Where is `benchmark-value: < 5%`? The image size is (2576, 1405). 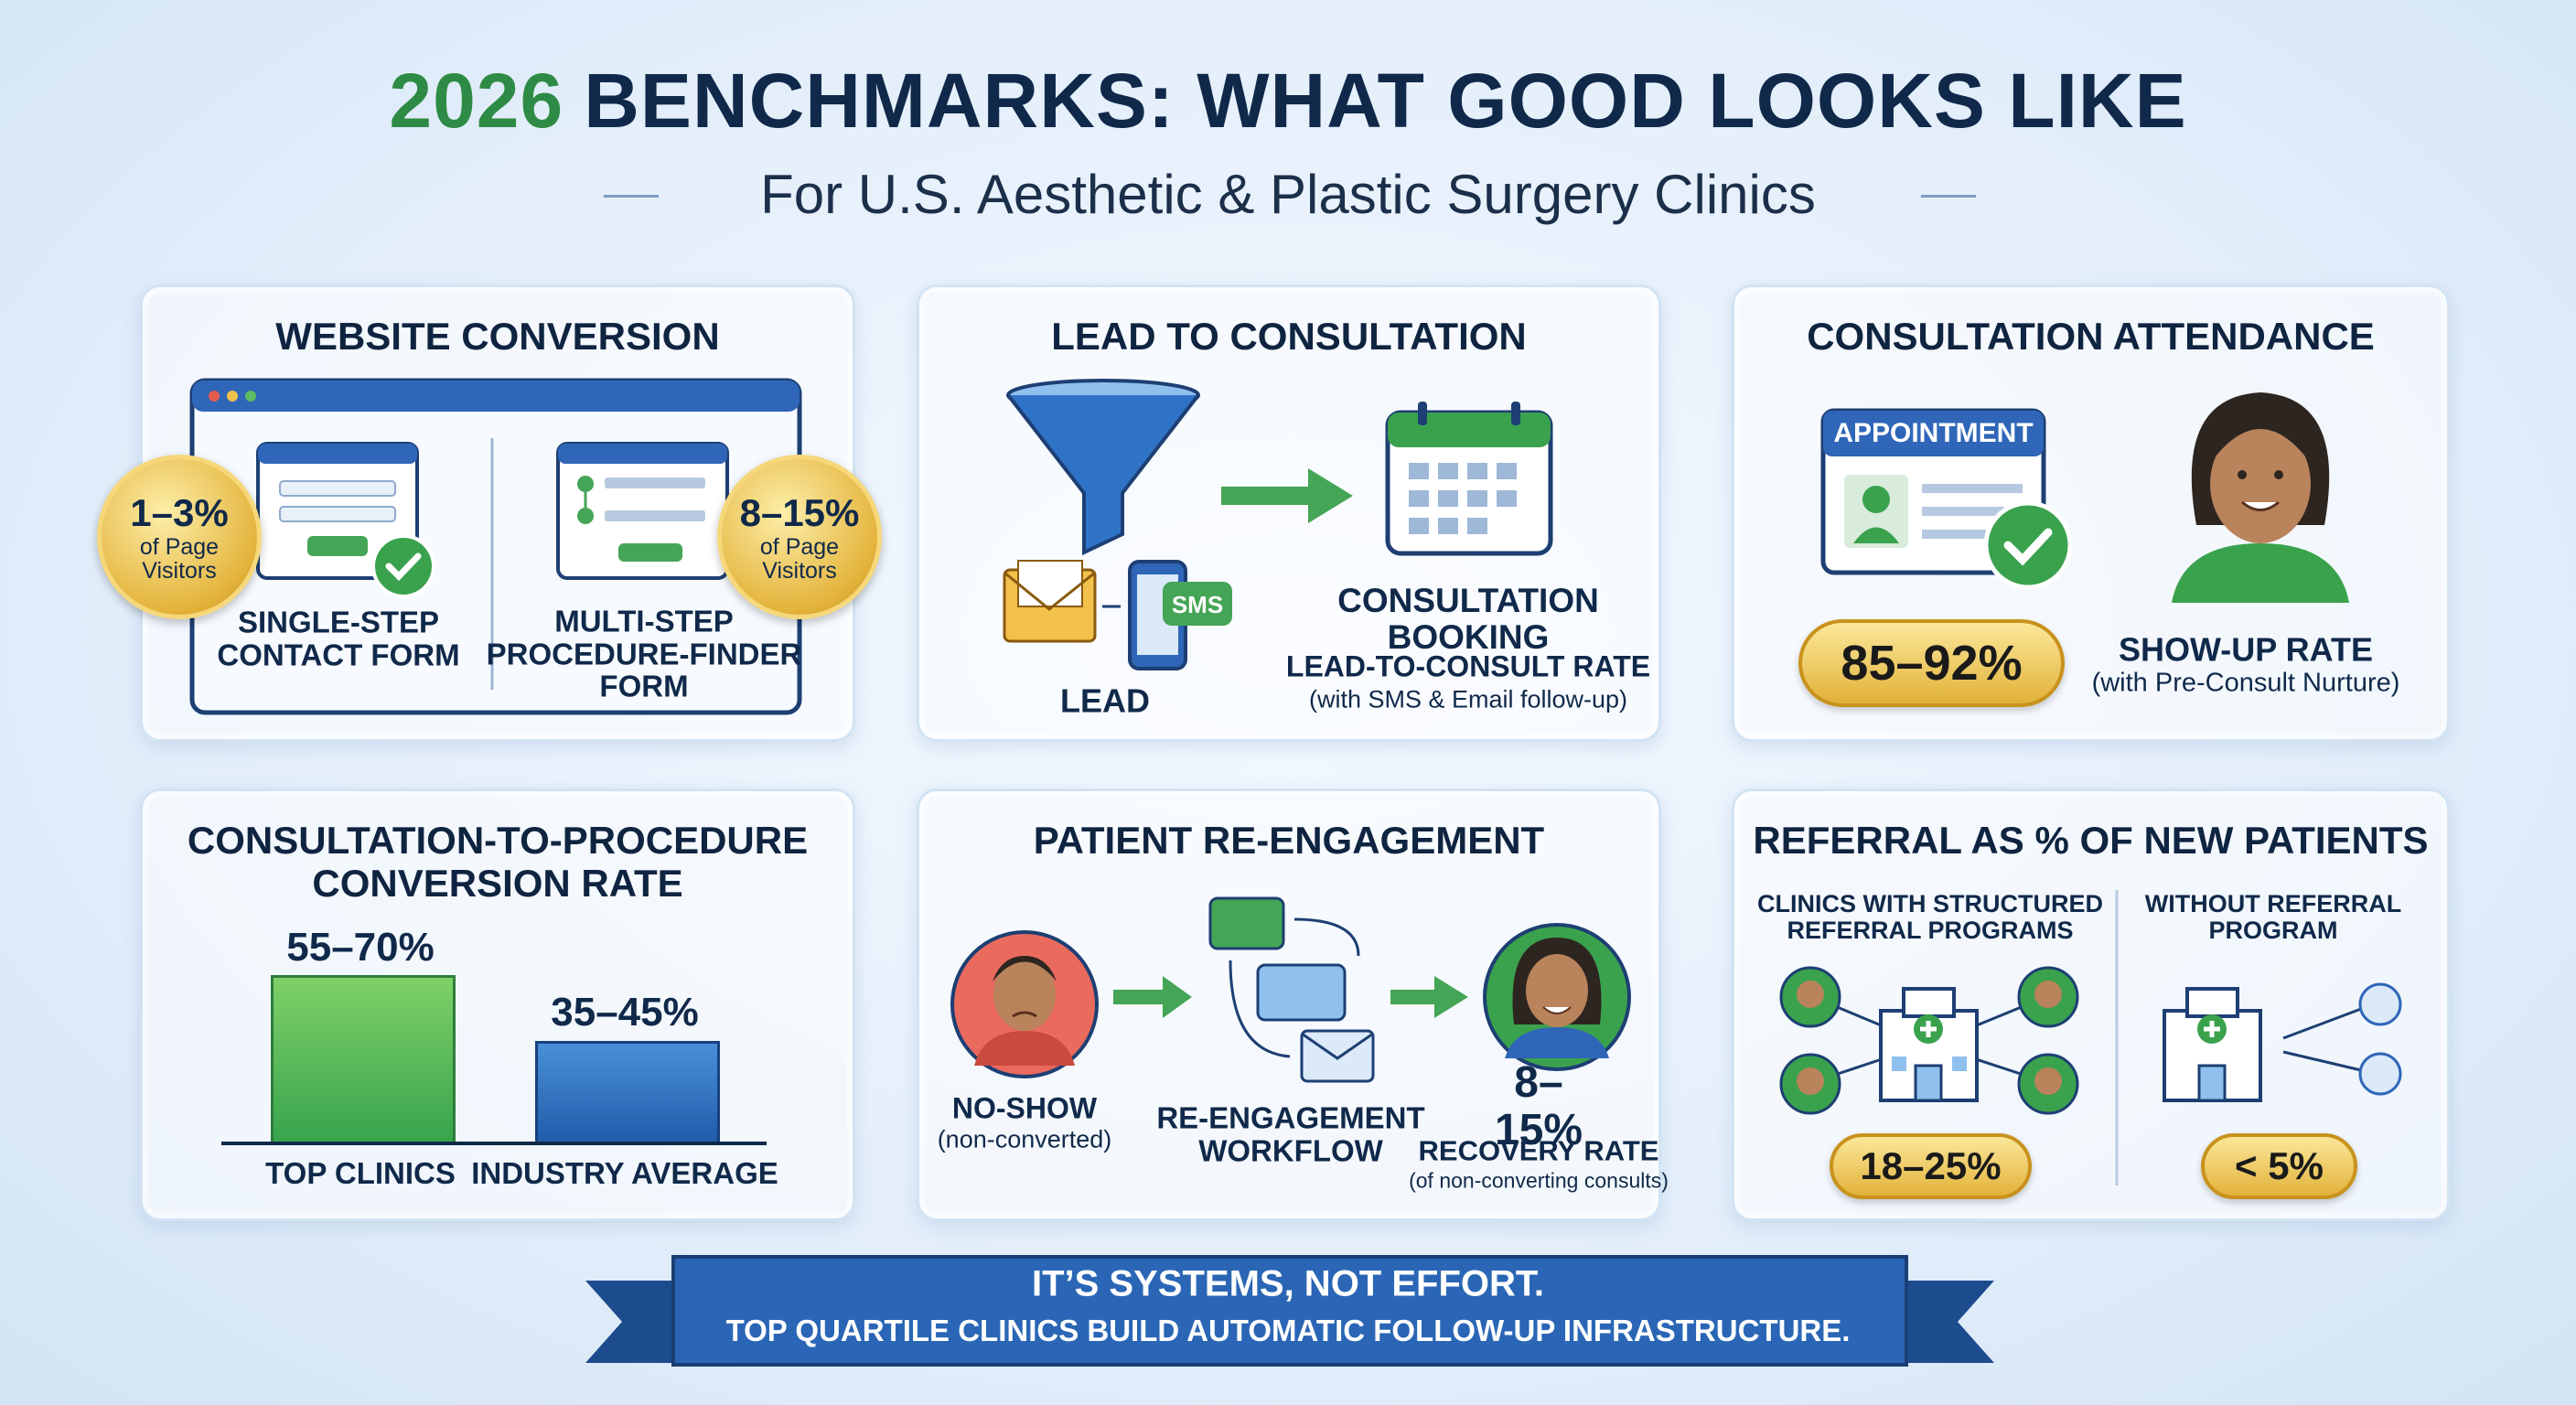
benchmark-value: < 5% is located at coordinates (2279, 1166).